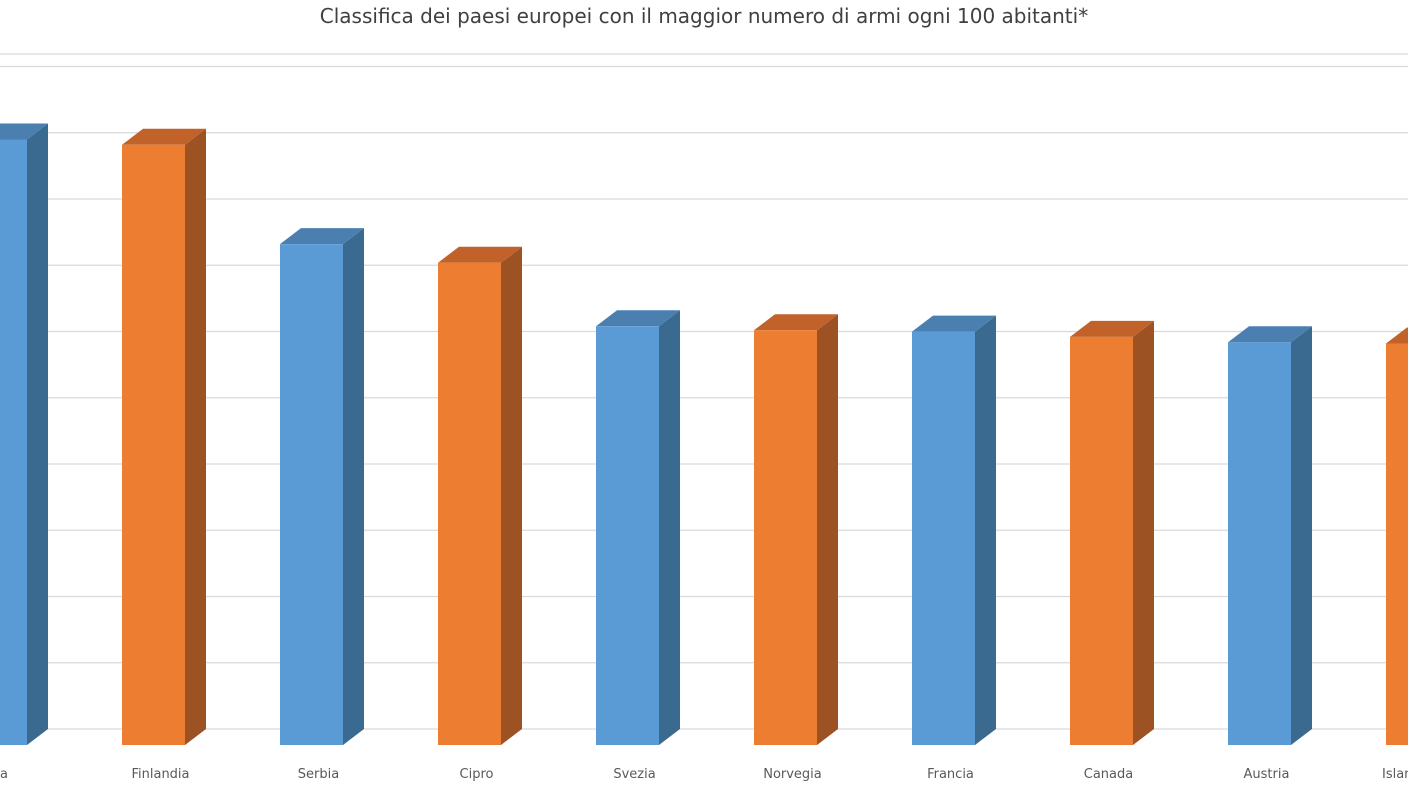  I want to click on bar-finlandia, so click(164, 436).